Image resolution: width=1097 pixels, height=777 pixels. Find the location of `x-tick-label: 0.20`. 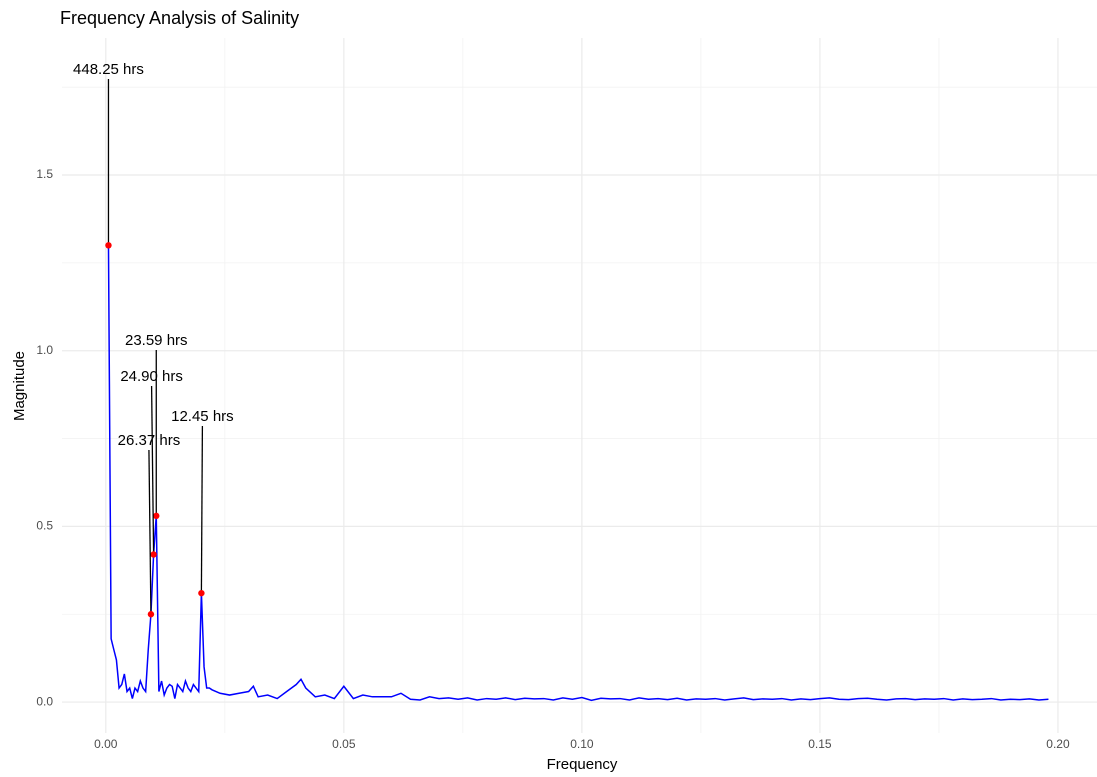

x-tick-label: 0.20 is located at coordinates (1058, 744).